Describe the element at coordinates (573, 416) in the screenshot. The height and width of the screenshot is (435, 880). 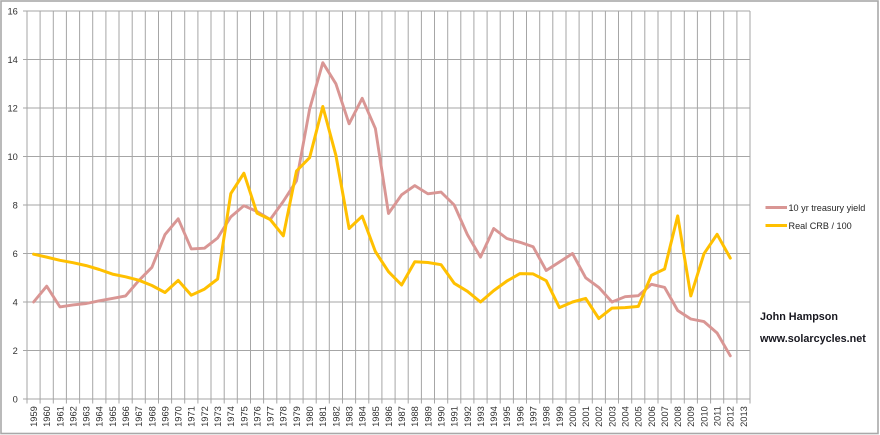
I see `svg-text: 2000` at that location.